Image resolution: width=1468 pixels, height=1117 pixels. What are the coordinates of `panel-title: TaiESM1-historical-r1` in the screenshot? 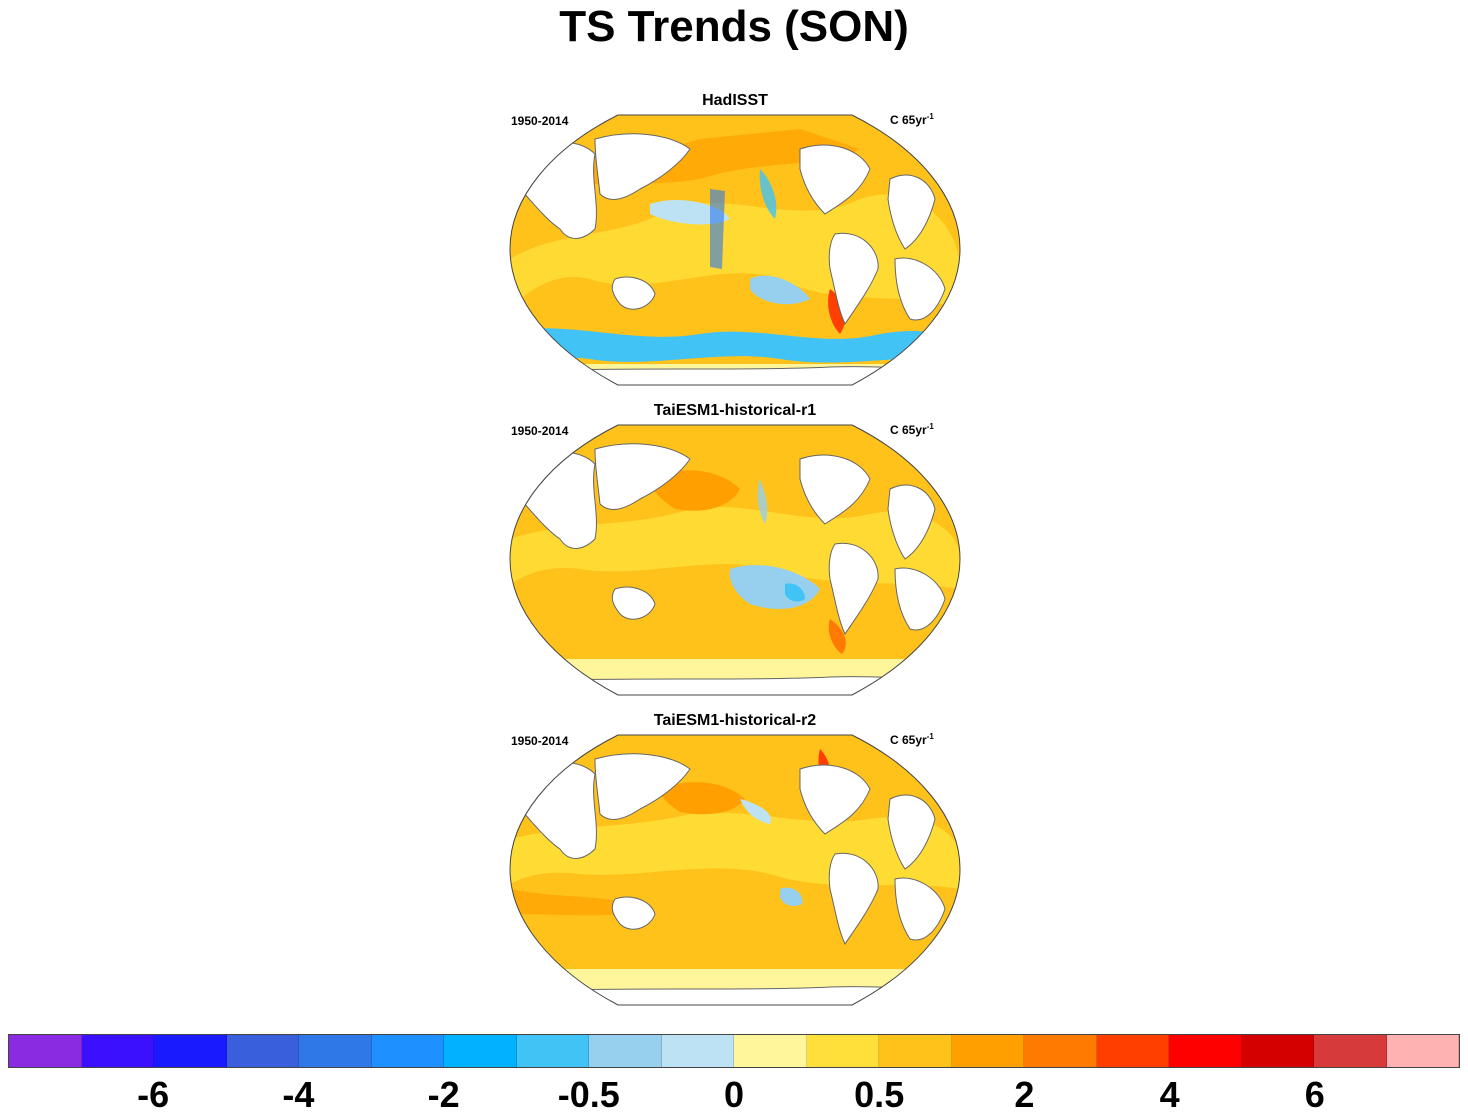 It's located at (735, 410).